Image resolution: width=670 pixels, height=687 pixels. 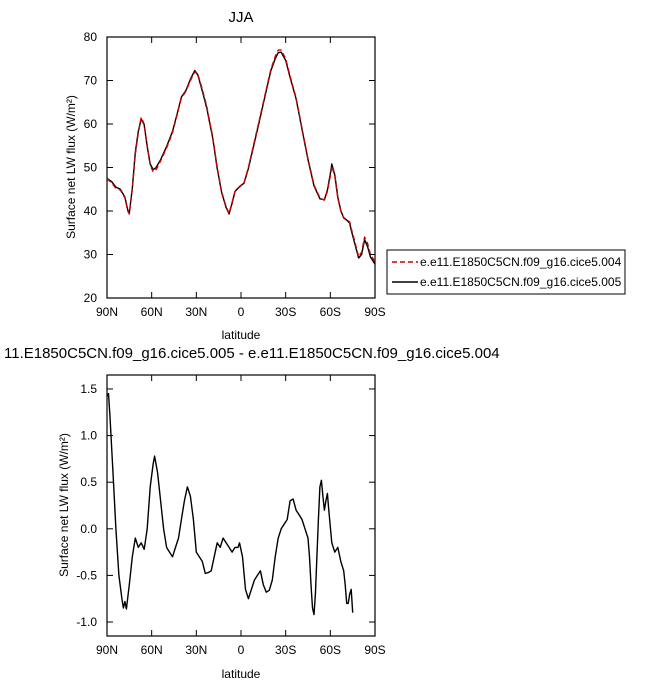 I want to click on bottom-panel-series, so click(x=230, y=504).